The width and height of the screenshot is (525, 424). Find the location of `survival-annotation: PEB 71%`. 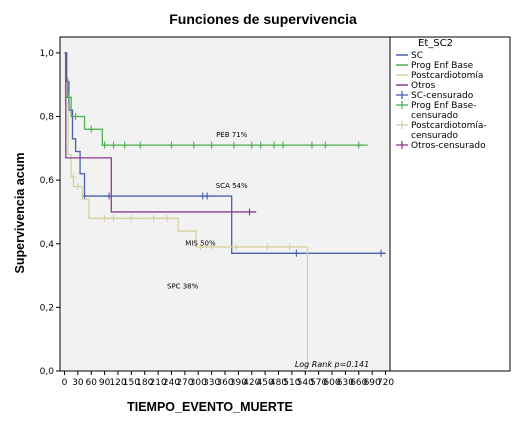

survival-annotation: PEB 71% is located at coordinates (232, 135).